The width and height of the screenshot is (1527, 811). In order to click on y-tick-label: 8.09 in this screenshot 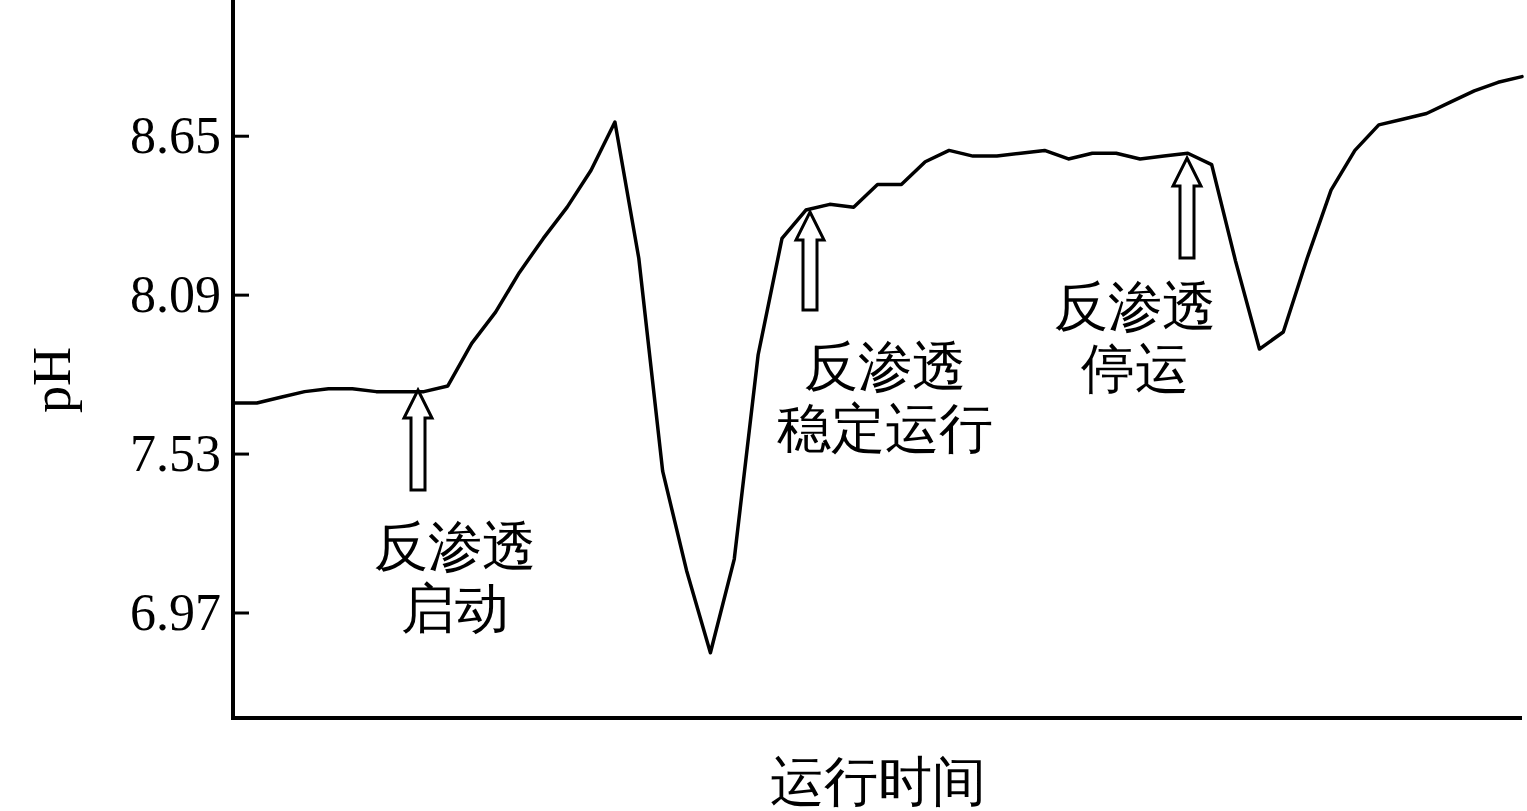, I will do `click(175, 295)`.